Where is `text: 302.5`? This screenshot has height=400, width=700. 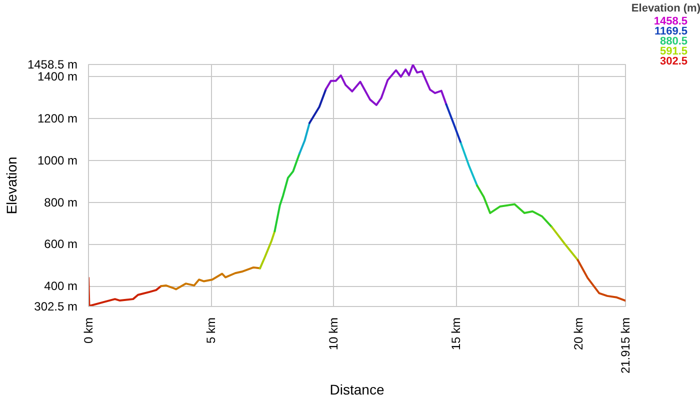
text: 302.5 is located at coordinates (674, 62).